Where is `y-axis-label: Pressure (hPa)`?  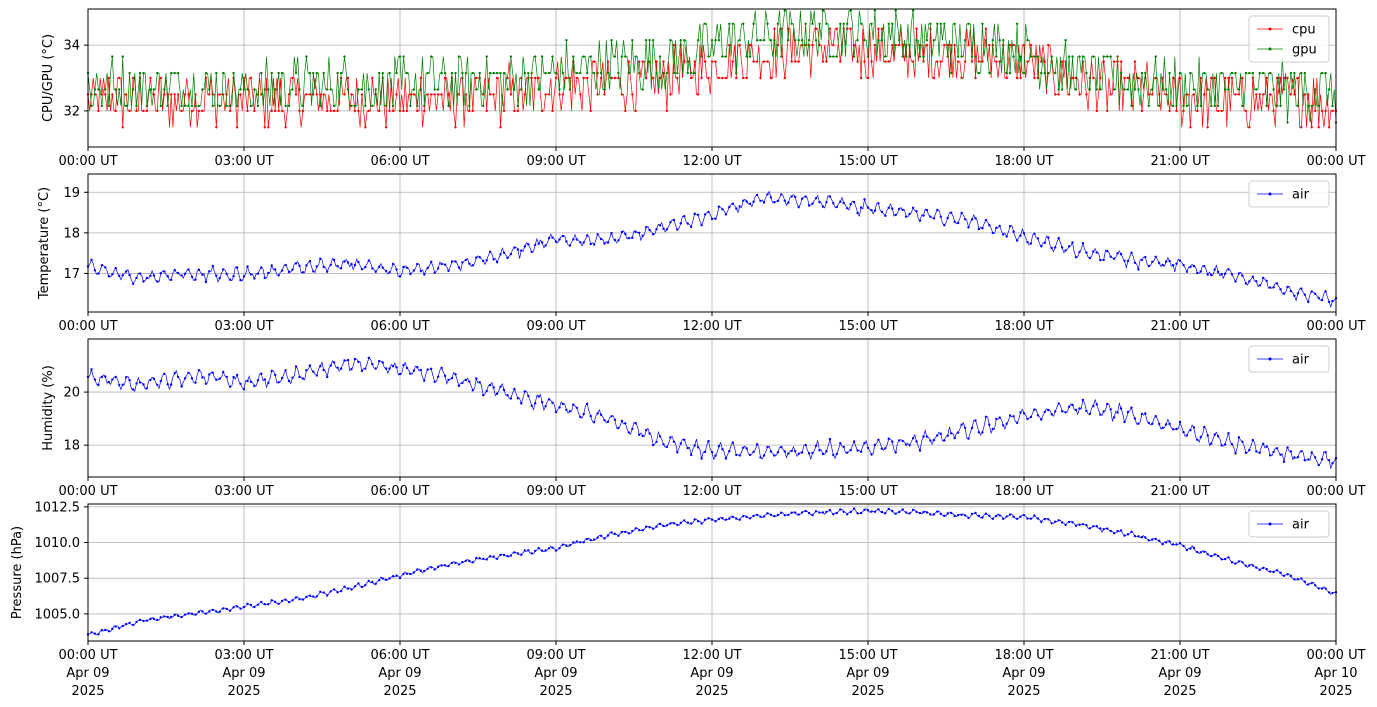
y-axis-label: Pressure (hPa) is located at coordinates (17, 572).